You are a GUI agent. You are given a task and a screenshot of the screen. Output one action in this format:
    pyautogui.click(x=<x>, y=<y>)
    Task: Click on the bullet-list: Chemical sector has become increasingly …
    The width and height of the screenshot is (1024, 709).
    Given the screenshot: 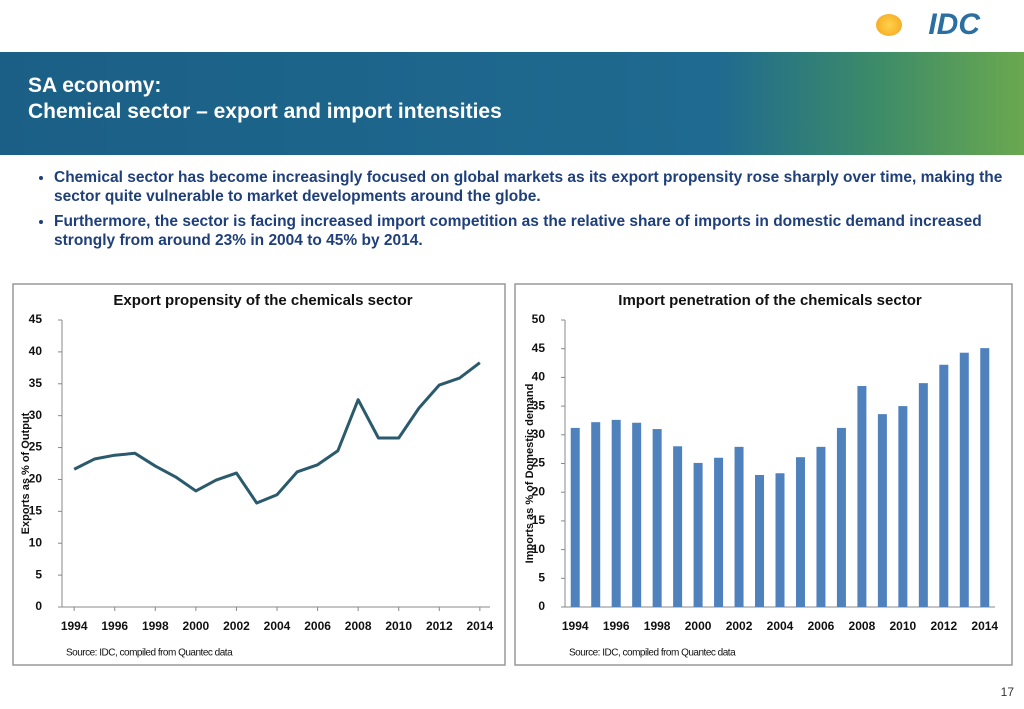 What is the action you would take?
    pyautogui.click(x=529, y=212)
    